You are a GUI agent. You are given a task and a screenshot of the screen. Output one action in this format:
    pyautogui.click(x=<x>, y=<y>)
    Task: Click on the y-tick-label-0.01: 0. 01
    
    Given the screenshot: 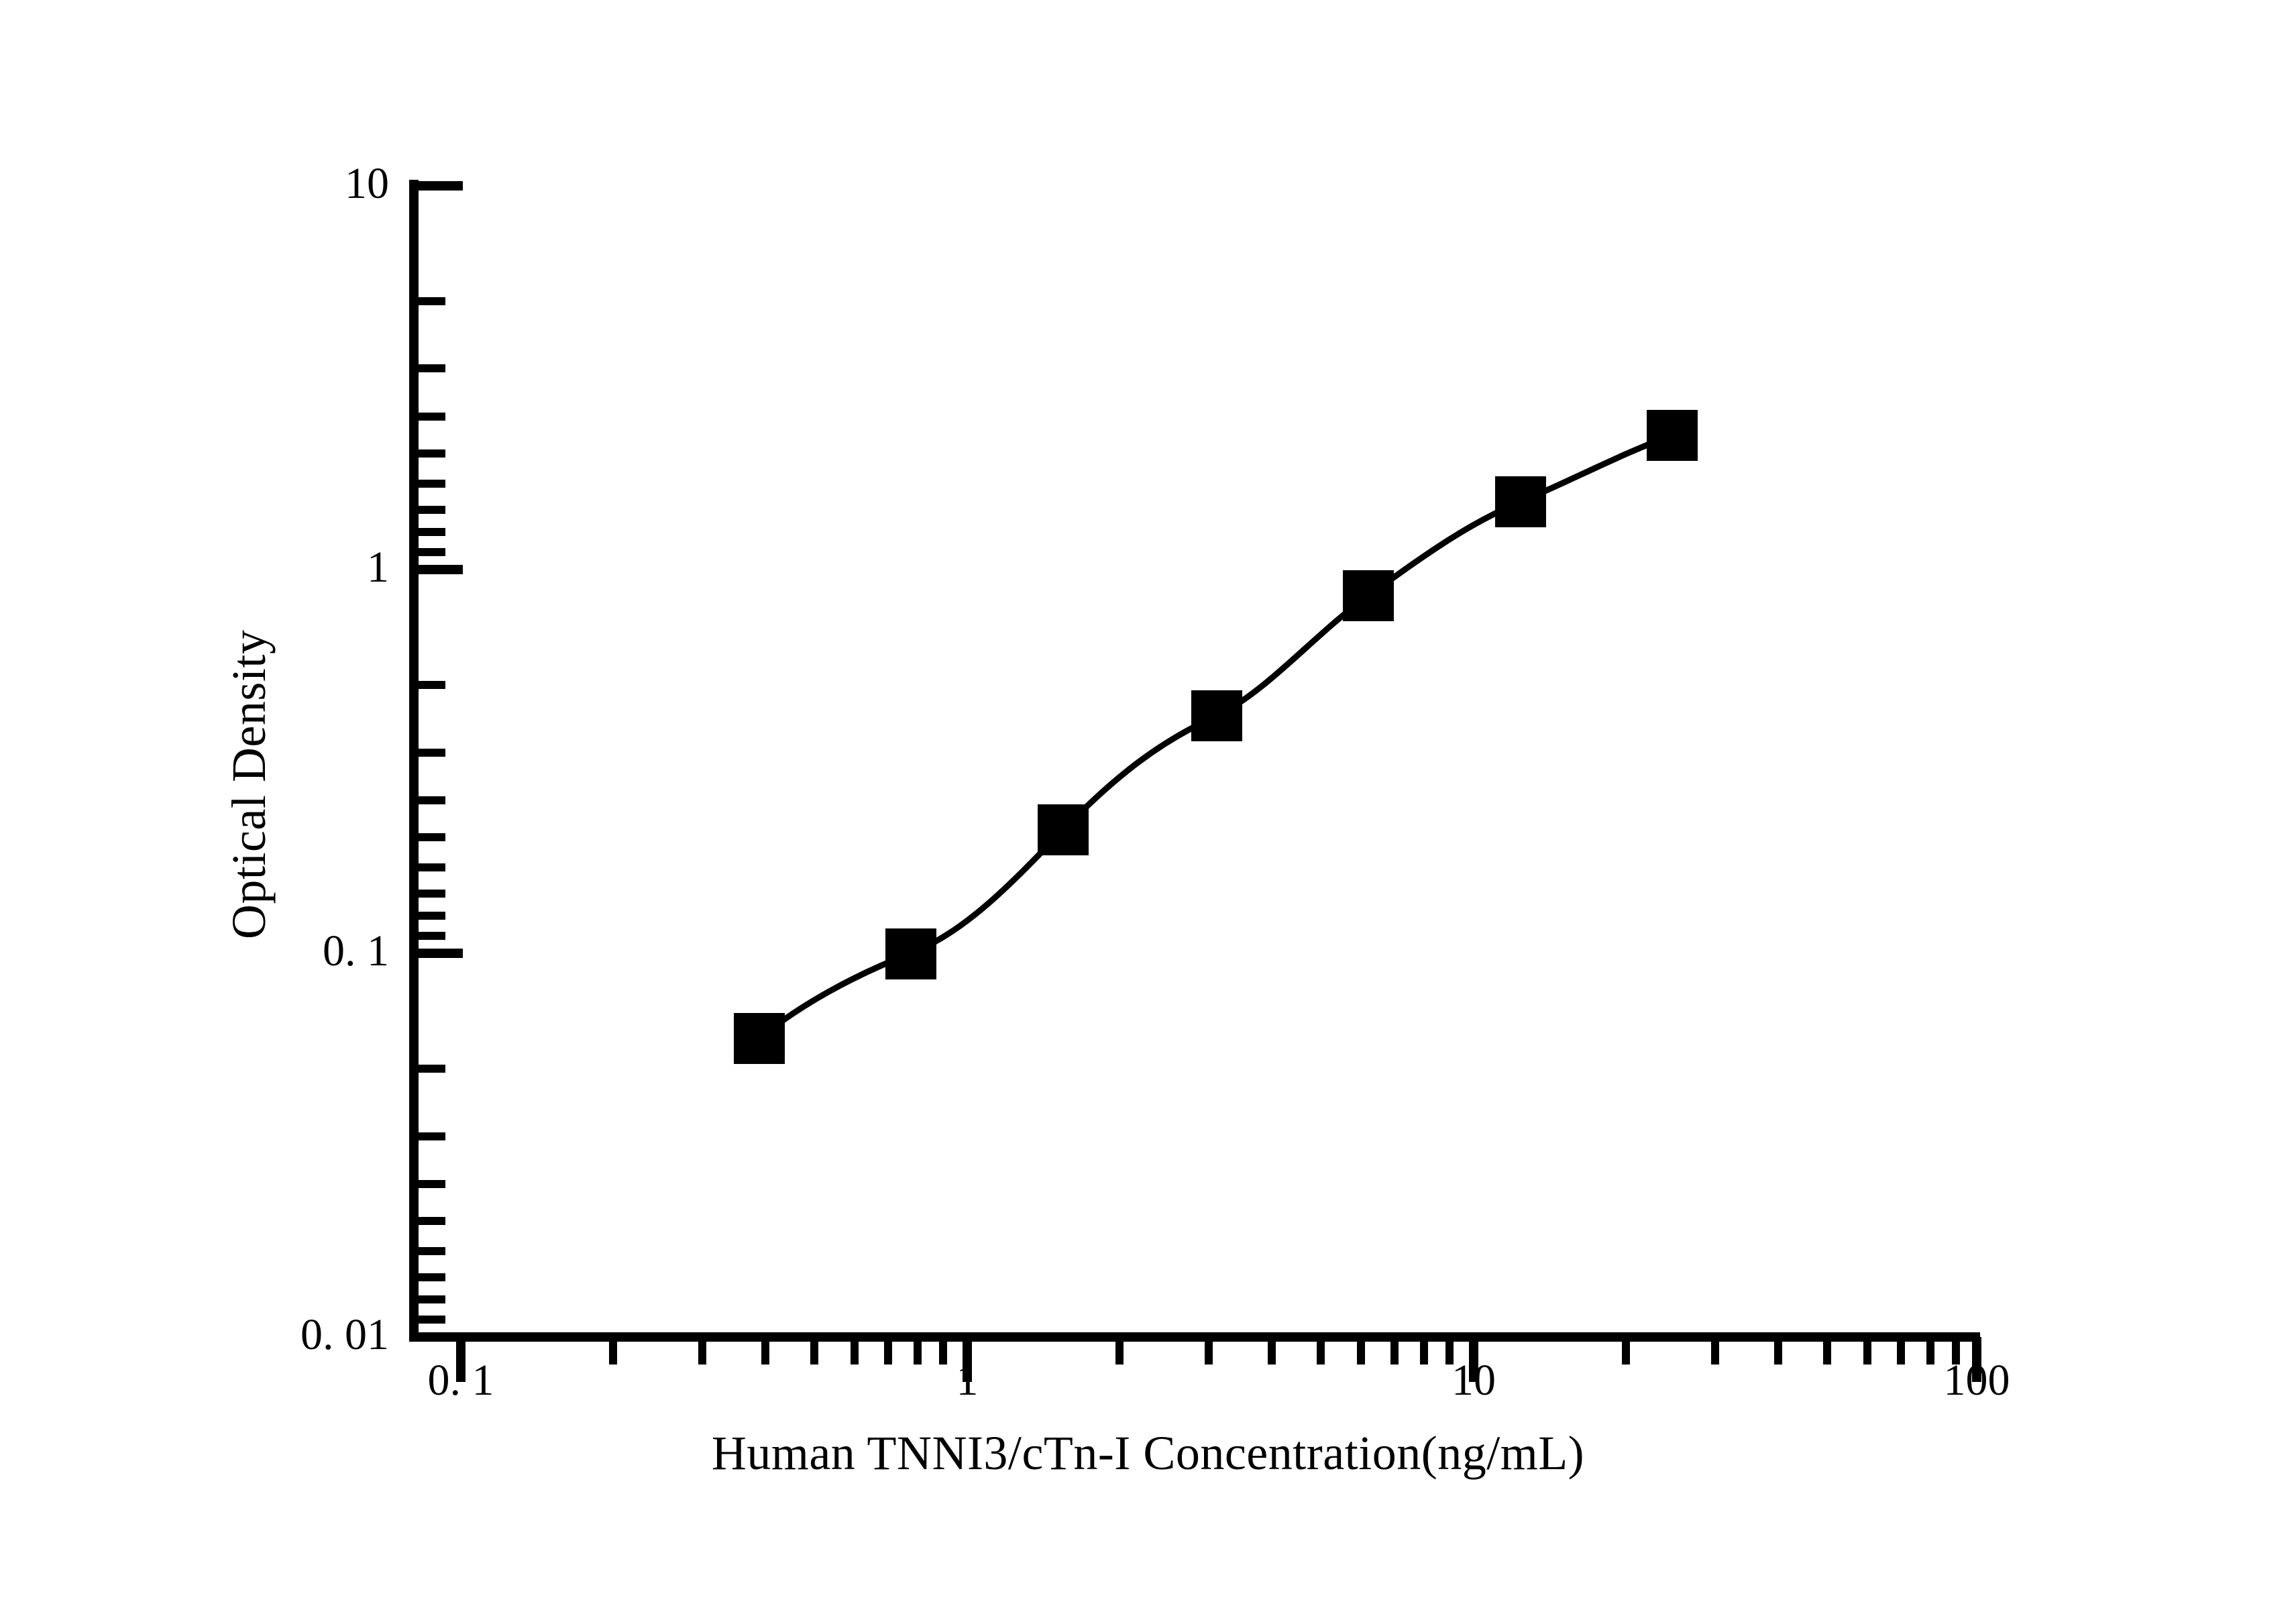 What is the action you would take?
    pyautogui.click(x=345, y=1334)
    